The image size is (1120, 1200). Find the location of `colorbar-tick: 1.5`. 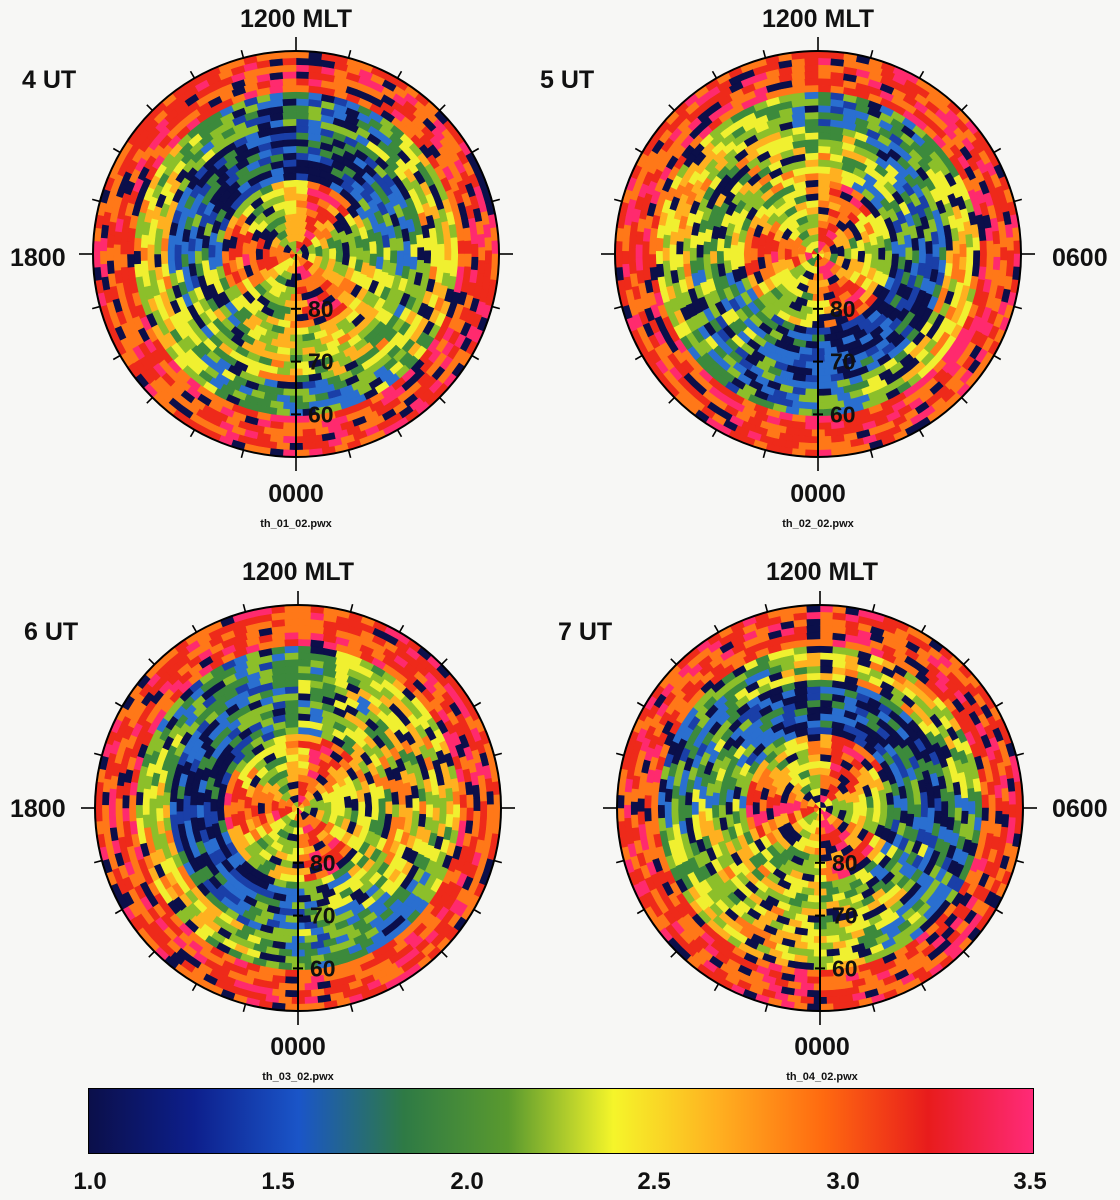

colorbar-tick: 1.5 is located at coordinates (278, 1181).